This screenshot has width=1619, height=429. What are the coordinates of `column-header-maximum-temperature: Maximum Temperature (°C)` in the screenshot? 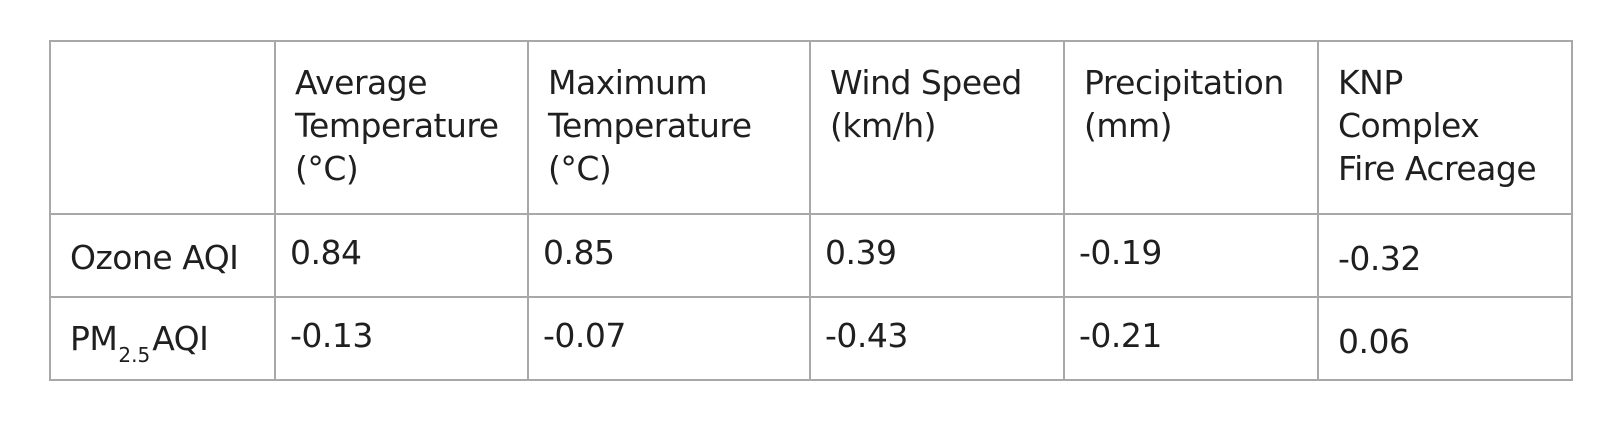 It's located at (669, 127).